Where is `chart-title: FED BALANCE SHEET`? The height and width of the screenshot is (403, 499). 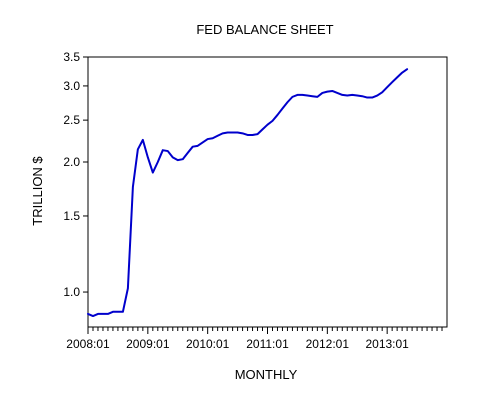
chart-title: FED BALANCE SHEET is located at coordinates (264, 29).